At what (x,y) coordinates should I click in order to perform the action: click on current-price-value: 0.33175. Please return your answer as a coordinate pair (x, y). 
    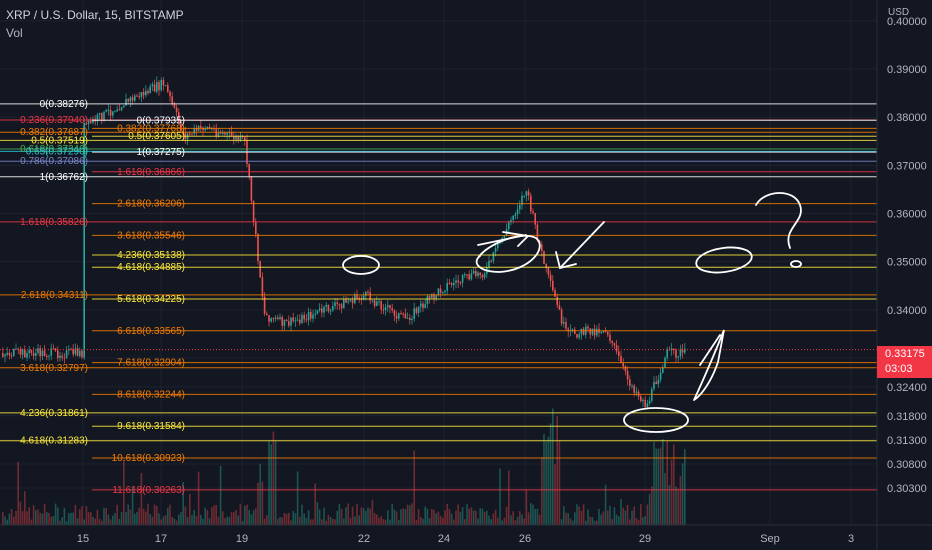
    Looking at the image, I should click on (905, 354).